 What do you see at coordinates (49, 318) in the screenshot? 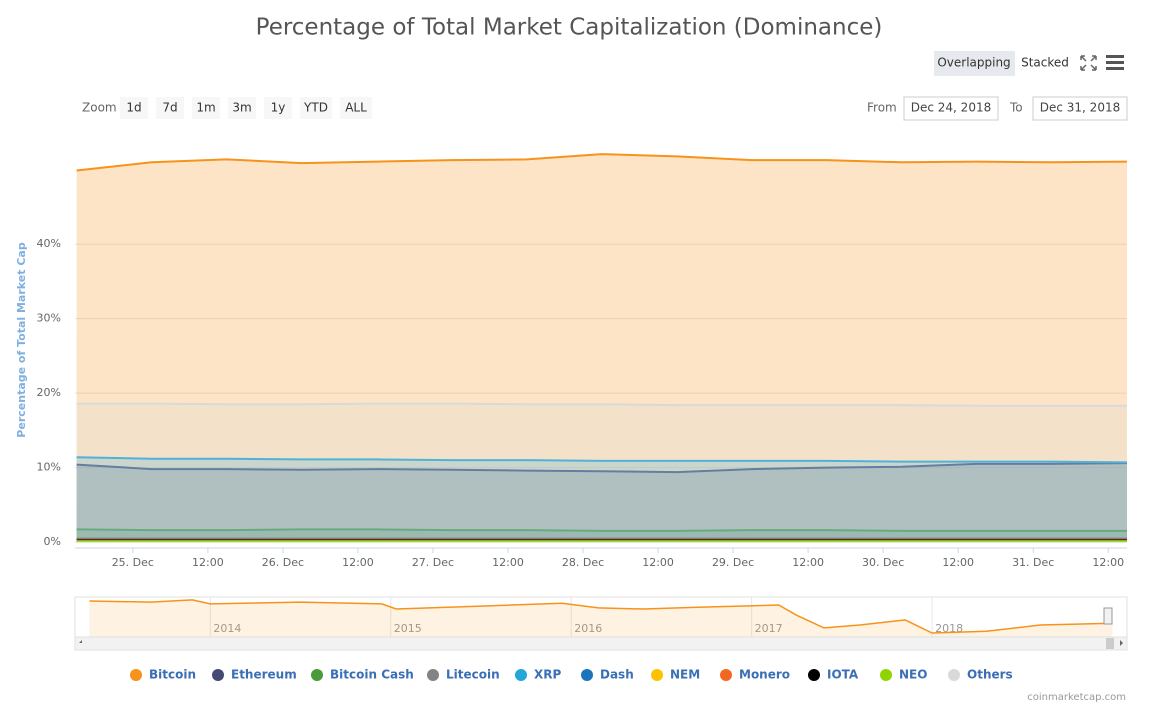
I see `y-tick-label: 30%` at bounding box center [49, 318].